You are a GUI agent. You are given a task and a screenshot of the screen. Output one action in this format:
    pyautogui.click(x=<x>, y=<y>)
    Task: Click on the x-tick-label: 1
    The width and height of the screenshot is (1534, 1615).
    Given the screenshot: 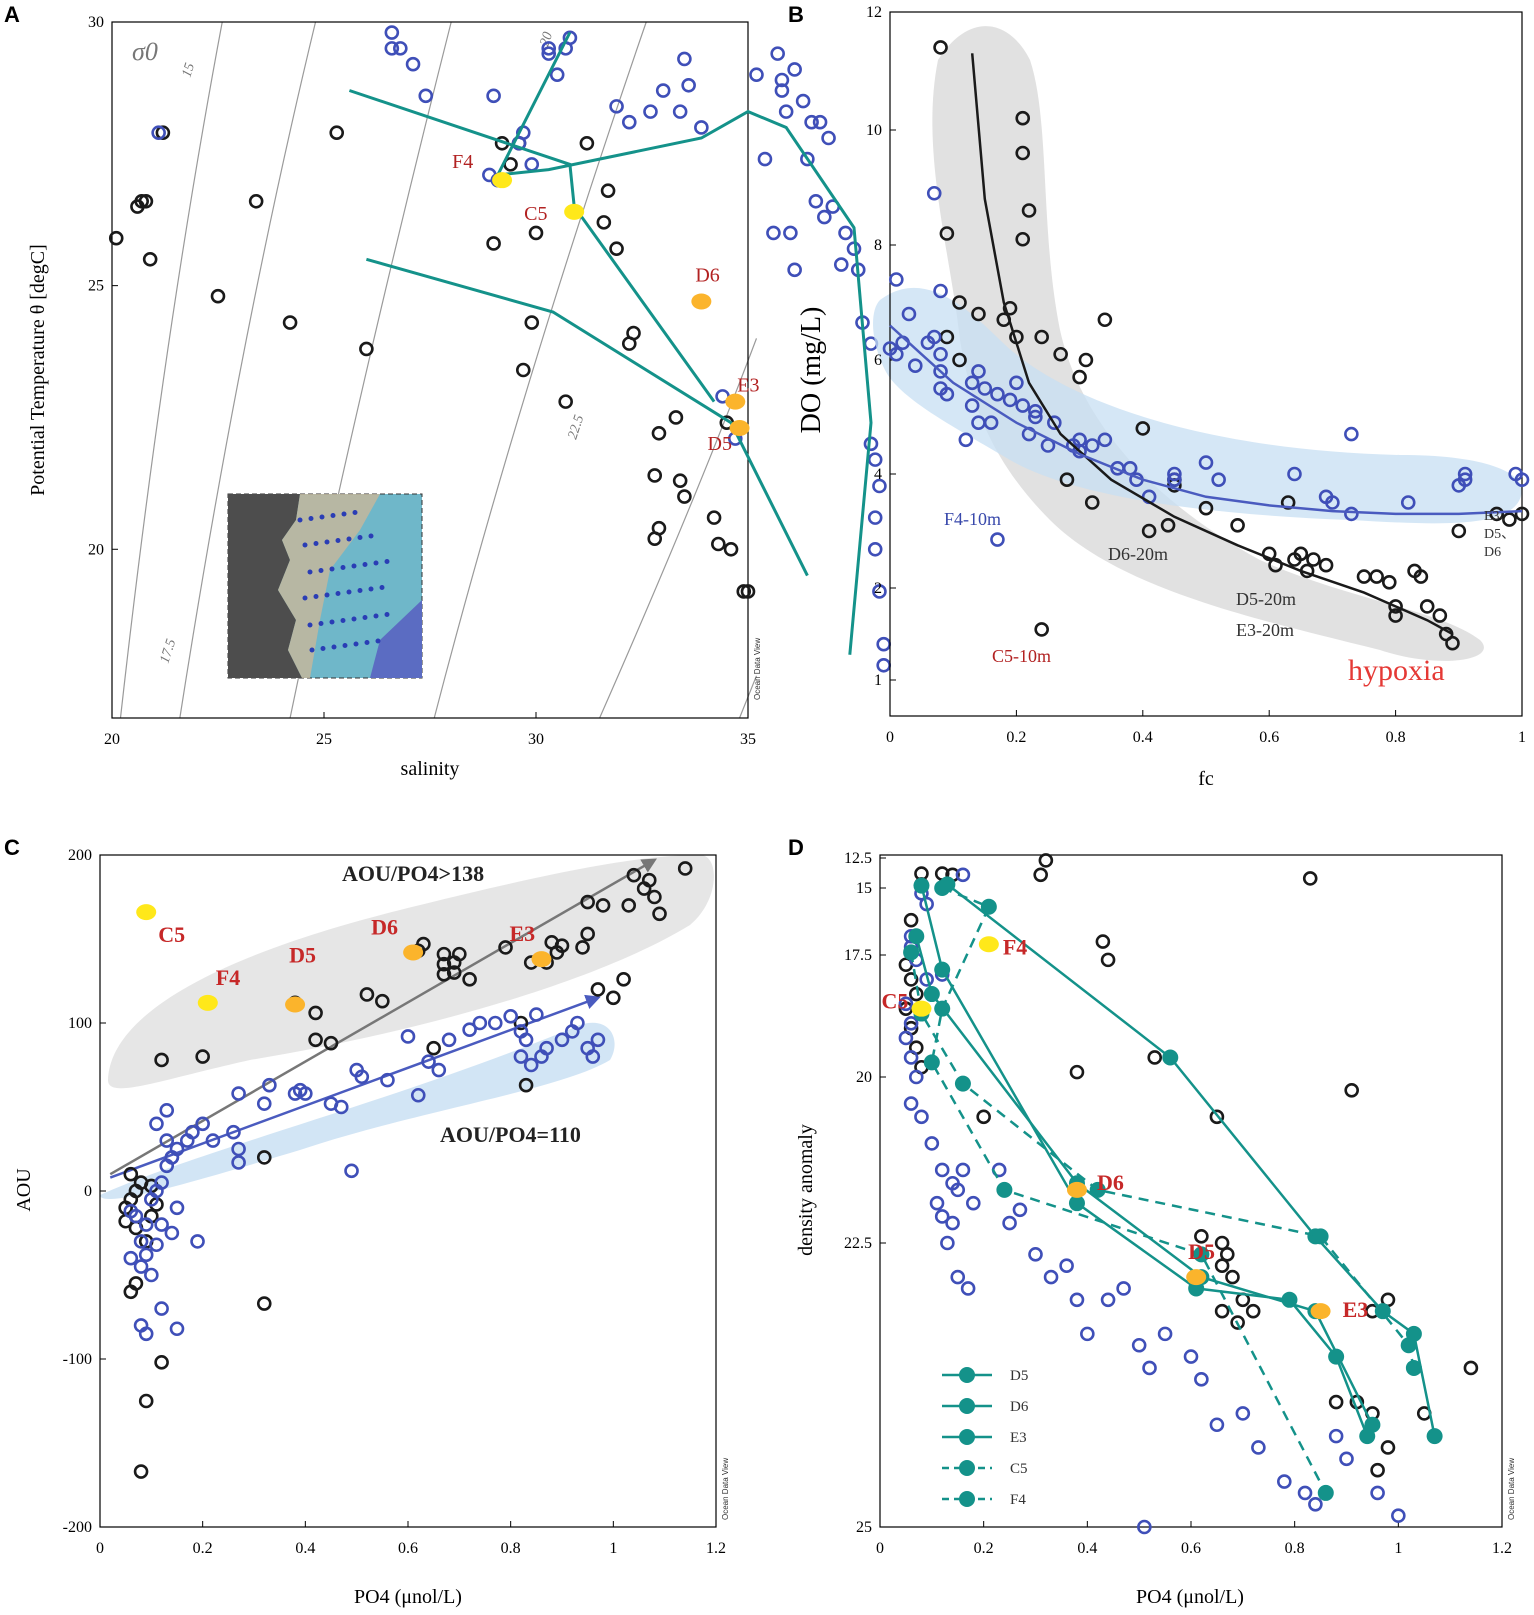 What is the action you would take?
    pyautogui.click(x=613, y=1548)
    